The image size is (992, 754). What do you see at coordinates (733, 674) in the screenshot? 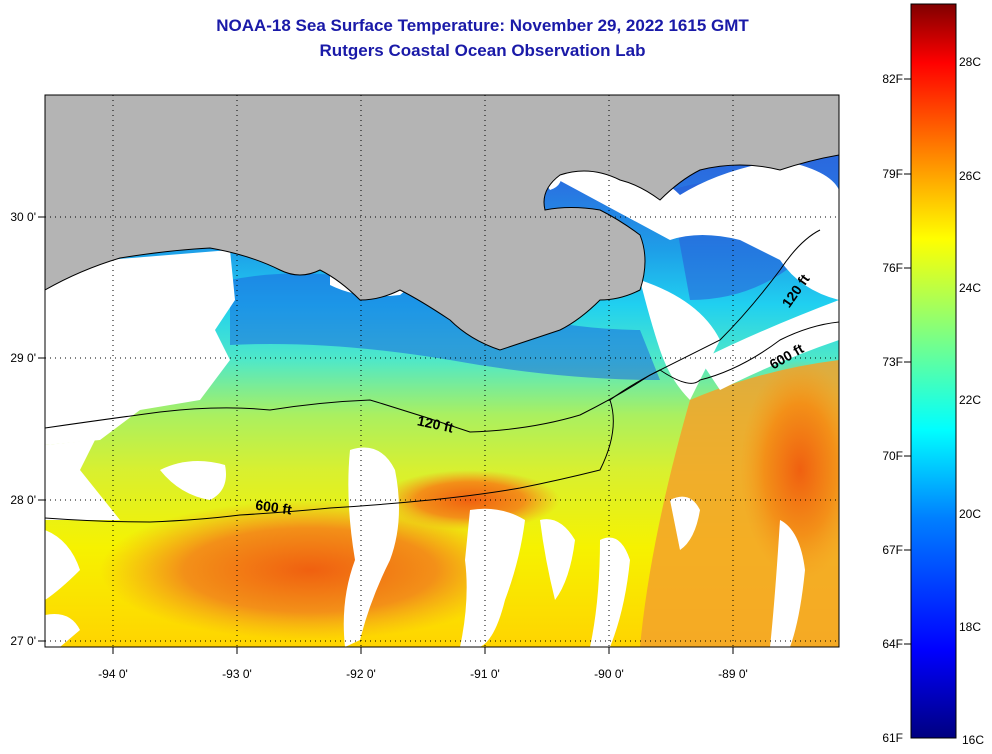
I see `x-tick-label: -89 0'` at bounding box center [733, 674].